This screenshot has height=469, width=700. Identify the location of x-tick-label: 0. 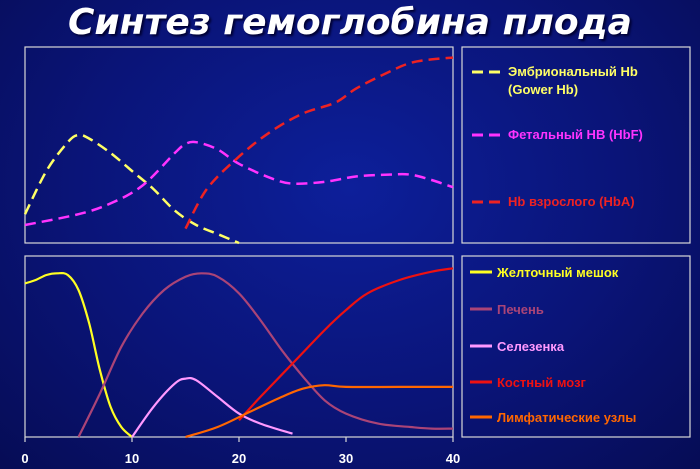
(24, 458).